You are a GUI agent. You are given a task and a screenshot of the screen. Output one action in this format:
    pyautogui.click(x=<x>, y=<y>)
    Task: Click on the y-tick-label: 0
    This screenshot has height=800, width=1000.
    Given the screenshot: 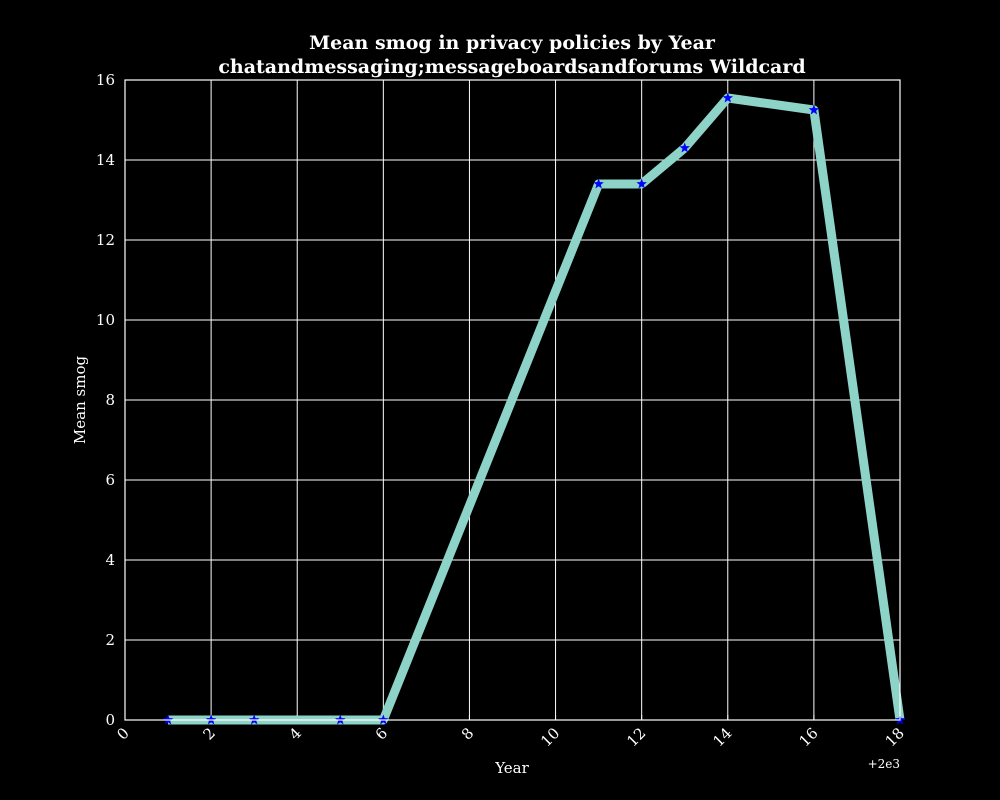 What is the action you would take?
    pyautogui.click(x=110, y=720)
    